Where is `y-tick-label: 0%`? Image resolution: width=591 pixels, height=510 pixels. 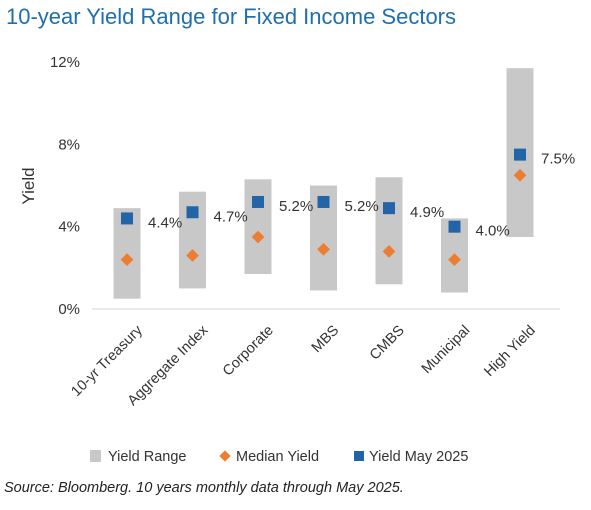
y-tick-label: 0% is located at coordinates (69, 309).